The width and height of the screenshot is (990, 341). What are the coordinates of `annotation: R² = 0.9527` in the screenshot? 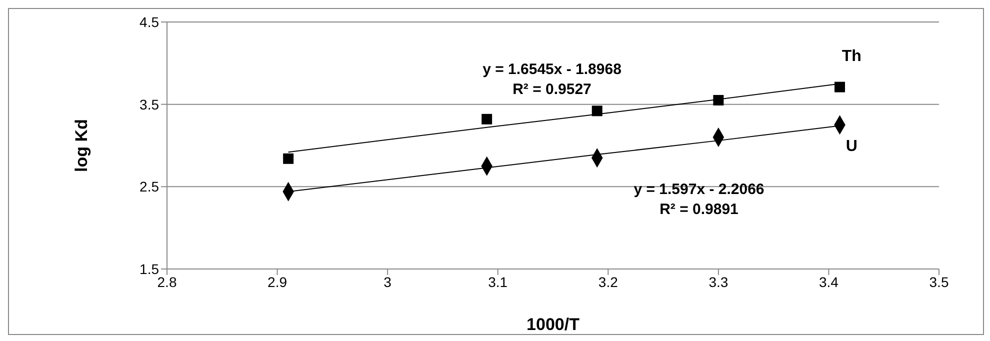 It's located at (552, 89).